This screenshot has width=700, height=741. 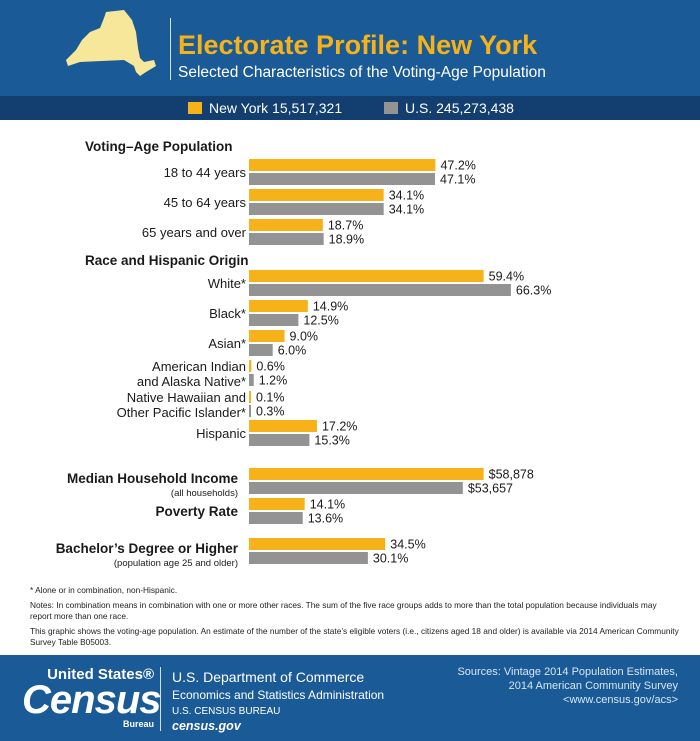 What do you see at coordinates (316, 209) in the screenshot?
I see `bar-45-to-64-years-us` at bounding box center [316, 209].